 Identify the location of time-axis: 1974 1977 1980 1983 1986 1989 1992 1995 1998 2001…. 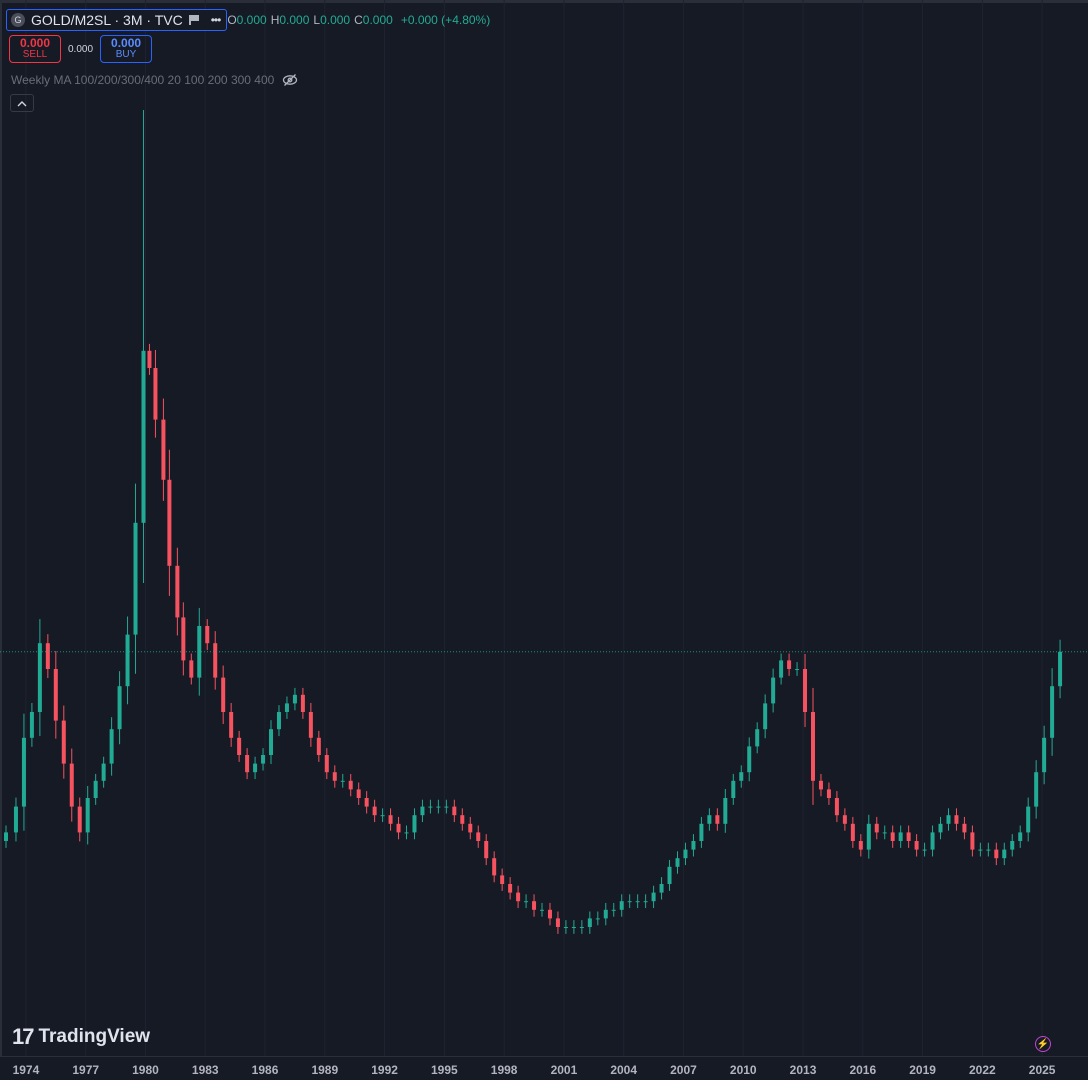
(544, 1068).